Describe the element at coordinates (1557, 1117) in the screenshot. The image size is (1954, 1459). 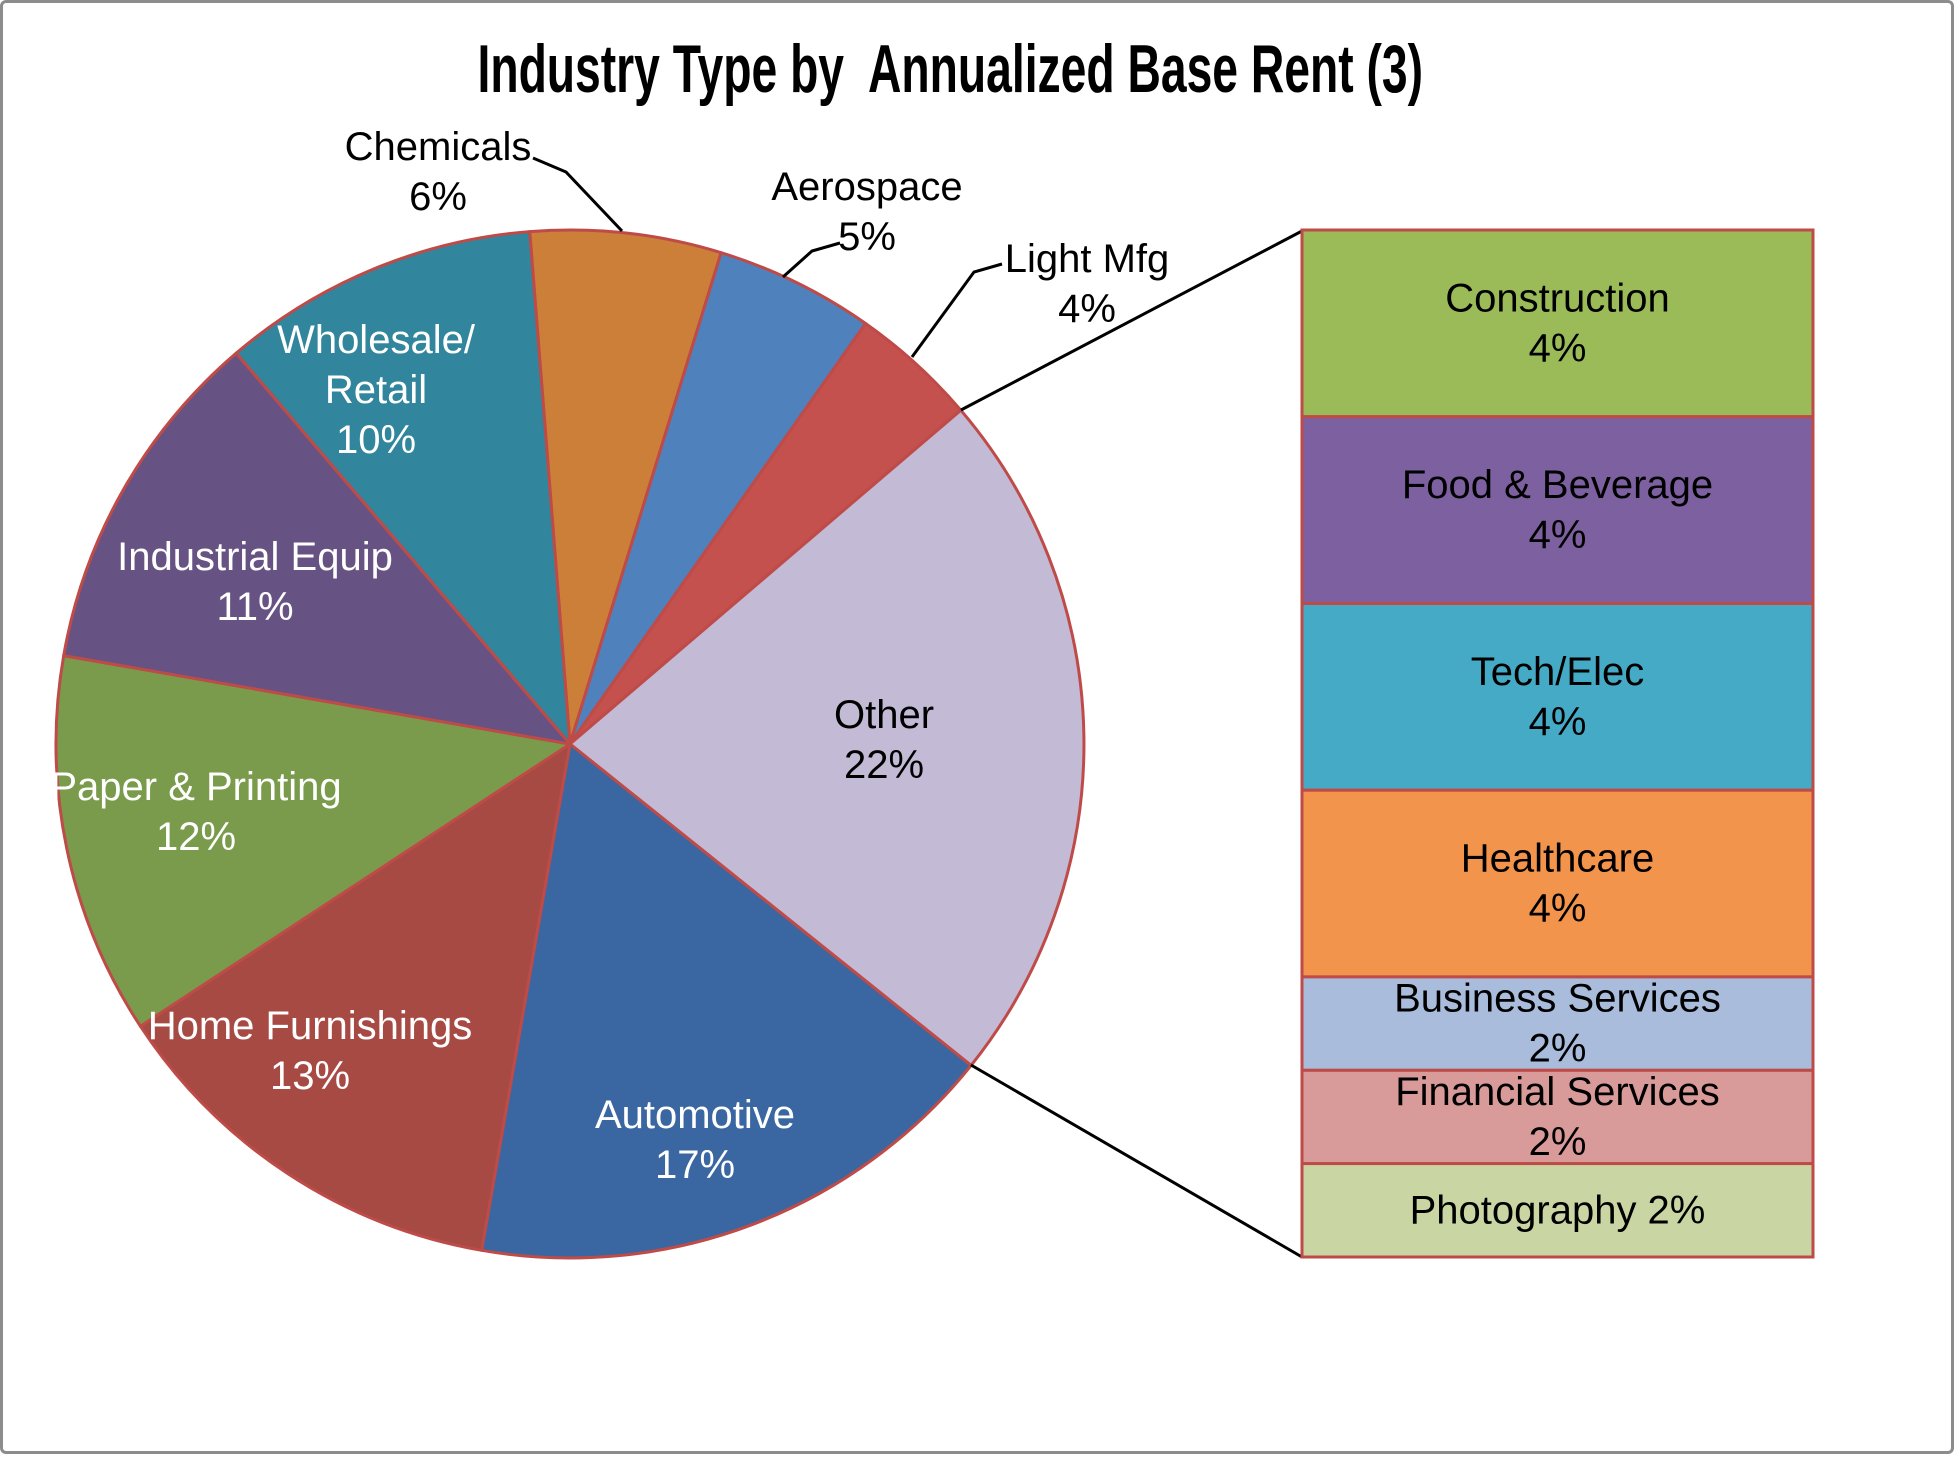
I see `bar-segment-financial-services` at that location.